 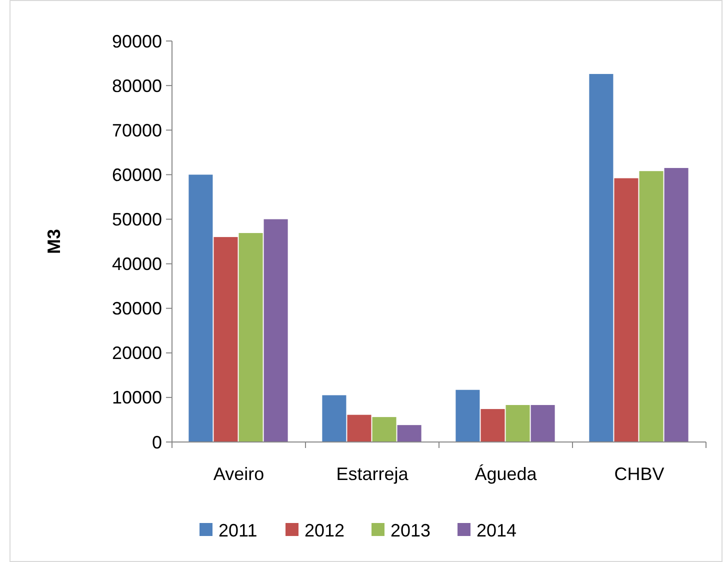 What do you see at coordinates (137, 41) in the screenshot?
I see `y-tick-label: 90000` at bounding box center [137, 41].